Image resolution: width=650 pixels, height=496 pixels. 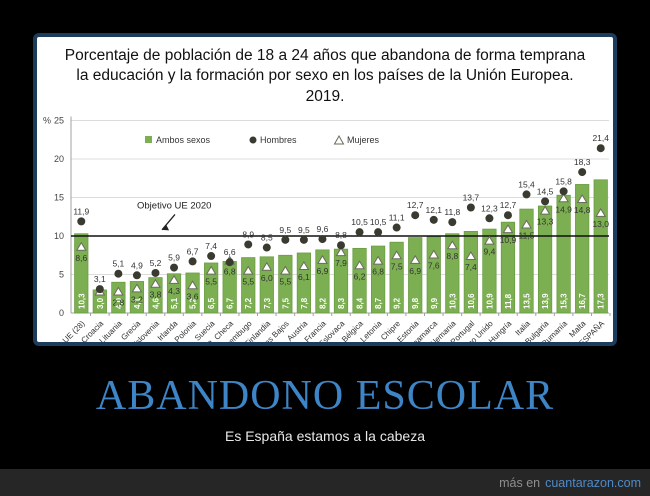 What do you see at coordinates (211, 246) in the screenshot?
I see `svg-text: 7,4` at bounding box center [211, 246].